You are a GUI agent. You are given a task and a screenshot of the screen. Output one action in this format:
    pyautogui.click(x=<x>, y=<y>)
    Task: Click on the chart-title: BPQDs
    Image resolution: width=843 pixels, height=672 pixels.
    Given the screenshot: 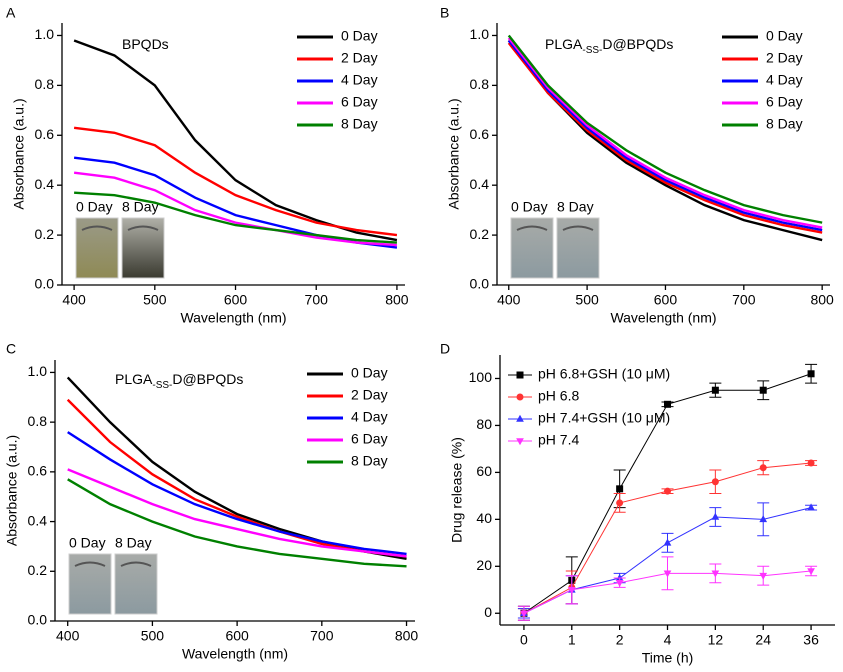 What is the action you would take?
    pyautogui.click(x=145, y=44)
    